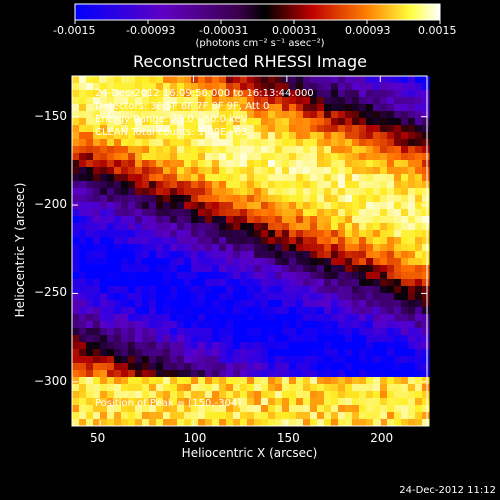 Image resolution: width=500 pixels, height=500 pixels. Describe the element at coordinates (224, 30) in the screenshot. I see `colorbar-tick-label: -0.00031` at that location.